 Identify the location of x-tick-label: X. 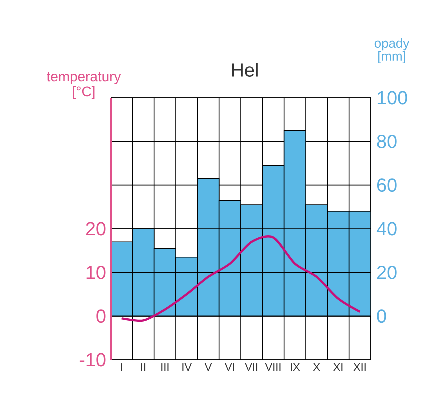
(316, 368).